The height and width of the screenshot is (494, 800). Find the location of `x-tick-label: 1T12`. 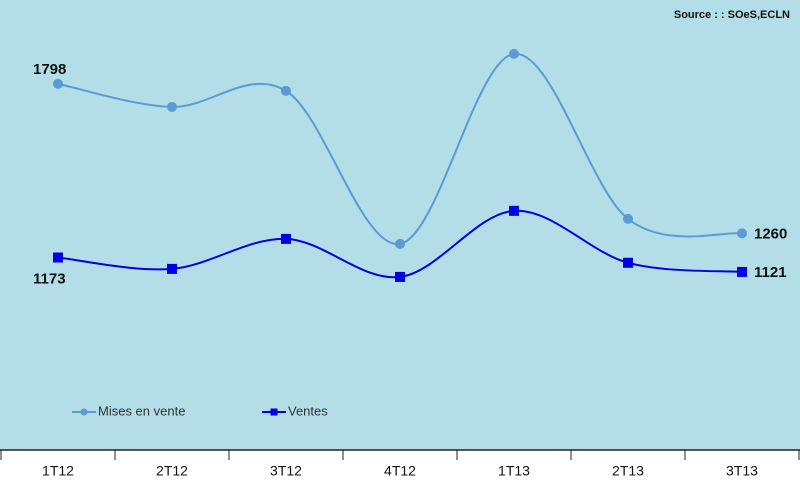

x-tick-label: 1T12 is located at coordinates (58, 471).